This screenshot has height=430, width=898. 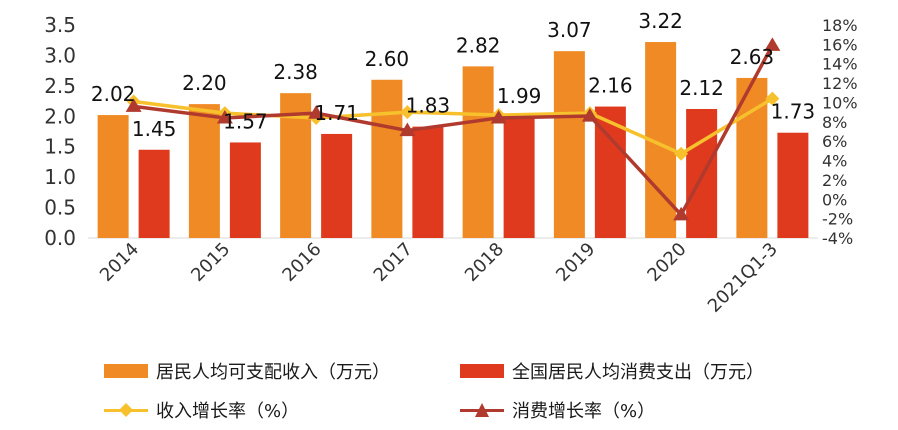 I want to click on y-right-tick-label: 0%, so click(x=834, y=199).